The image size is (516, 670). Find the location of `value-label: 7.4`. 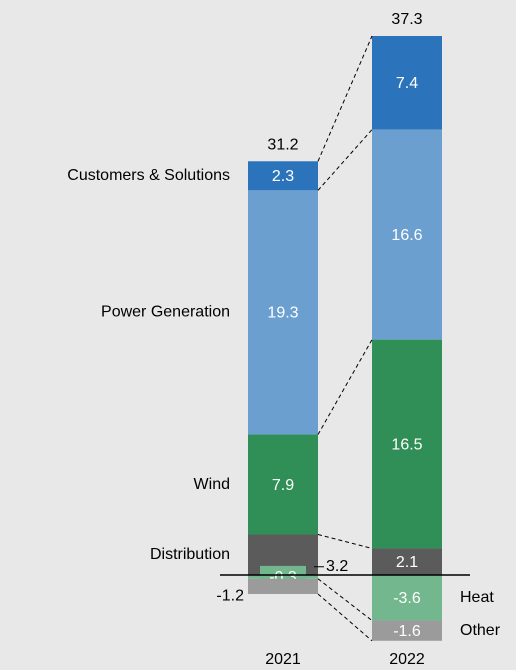

value-label: 7.4 is located at coordinates (407, 83).